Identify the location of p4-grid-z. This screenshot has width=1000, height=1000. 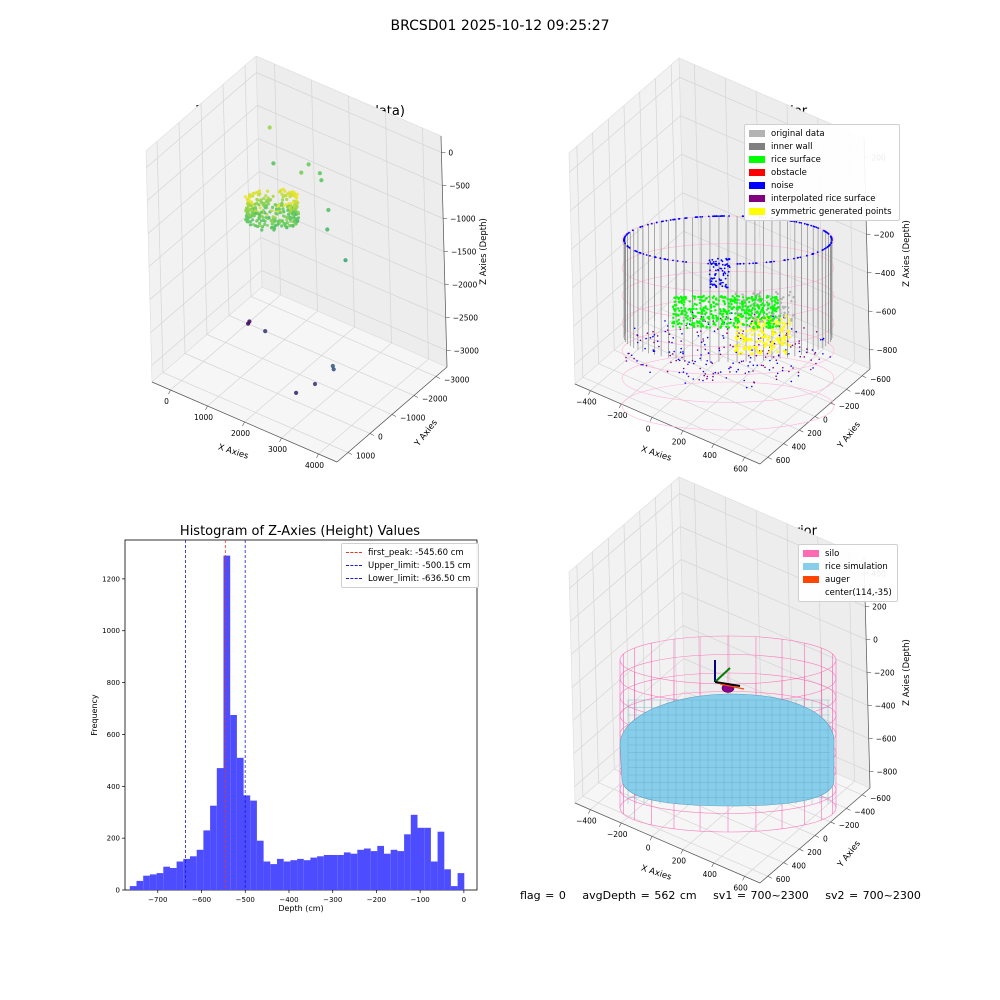
(774, 599).